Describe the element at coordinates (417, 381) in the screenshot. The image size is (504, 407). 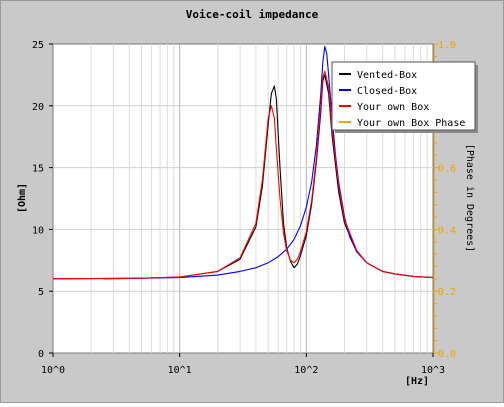
I see `x-axis-label: [Hz]` at that location.